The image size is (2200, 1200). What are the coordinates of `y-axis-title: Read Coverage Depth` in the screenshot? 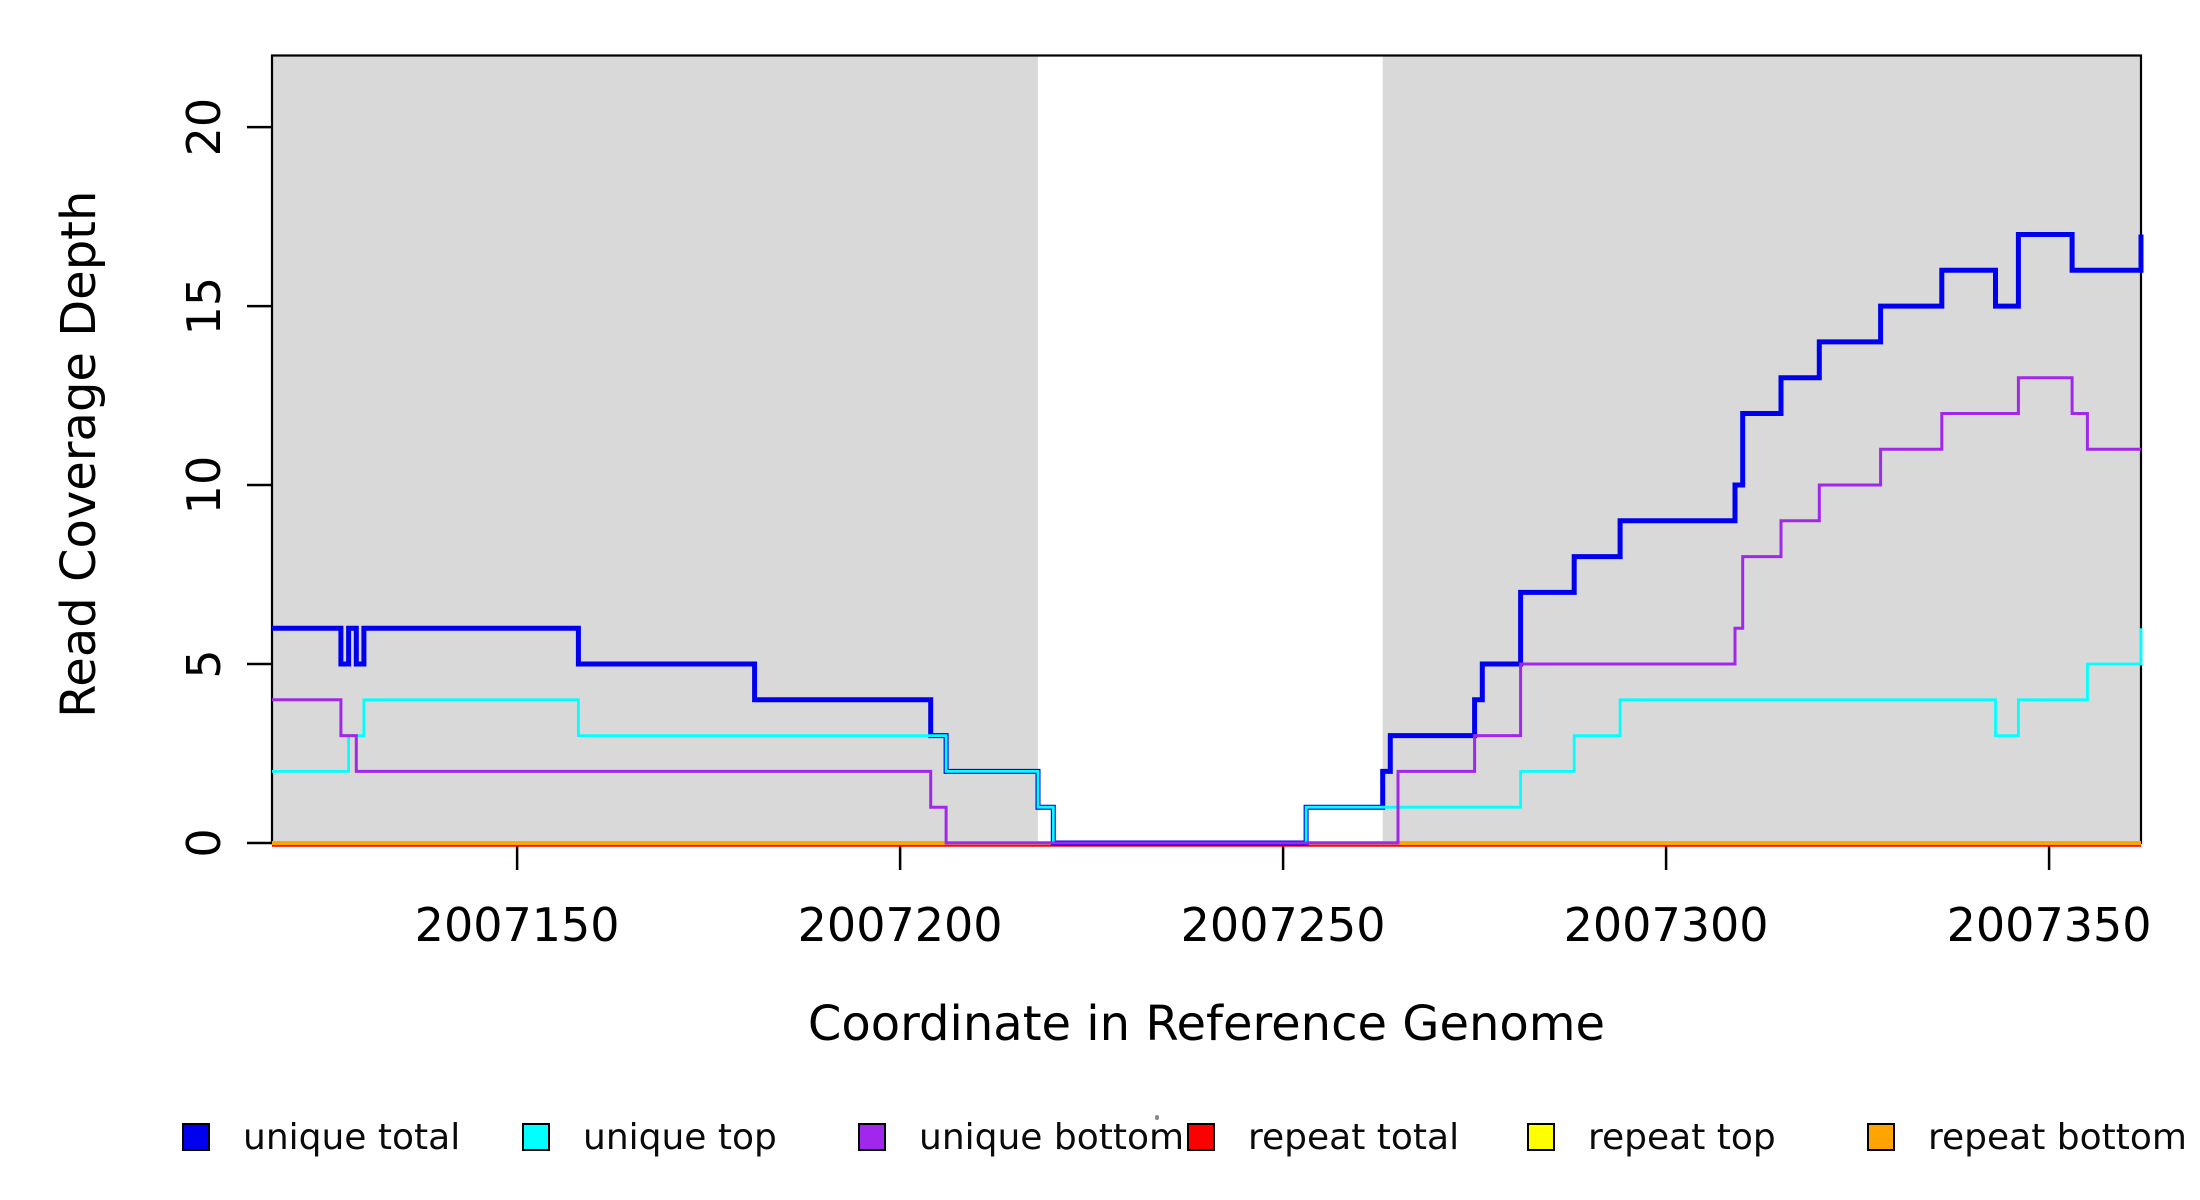 It's located at (79, 454).